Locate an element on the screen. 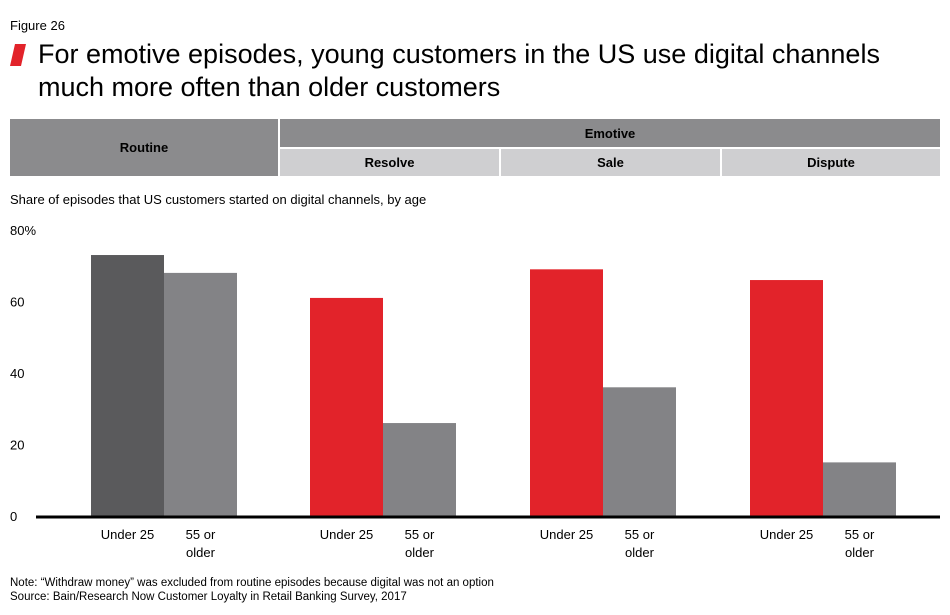 The width and height of the screenshot is (950, 615). title-marker-icon is located at coordinates (18, 55).